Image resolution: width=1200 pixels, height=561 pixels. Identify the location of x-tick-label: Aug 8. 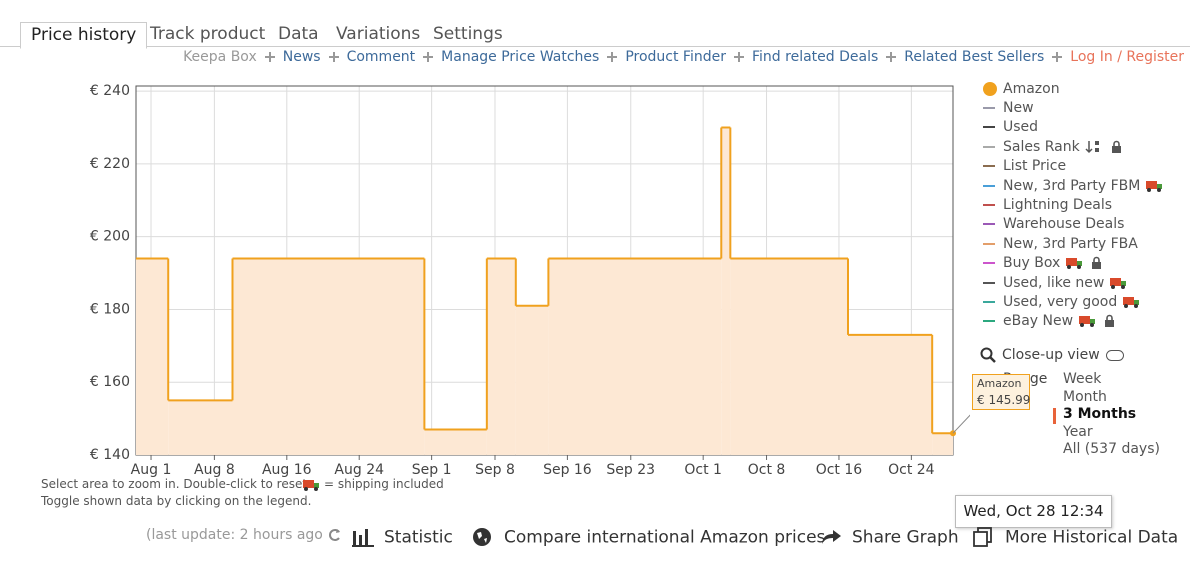
(214, 470).